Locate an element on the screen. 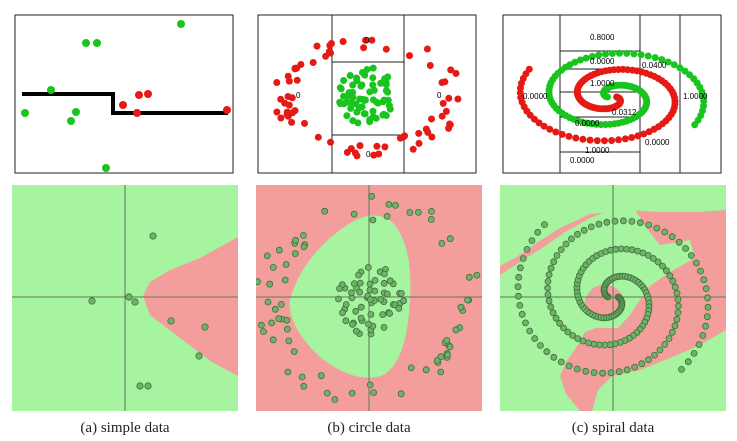 This screenshot has height=441, width=737. panel-b-bottom-points is located at coordinates (368, 297).